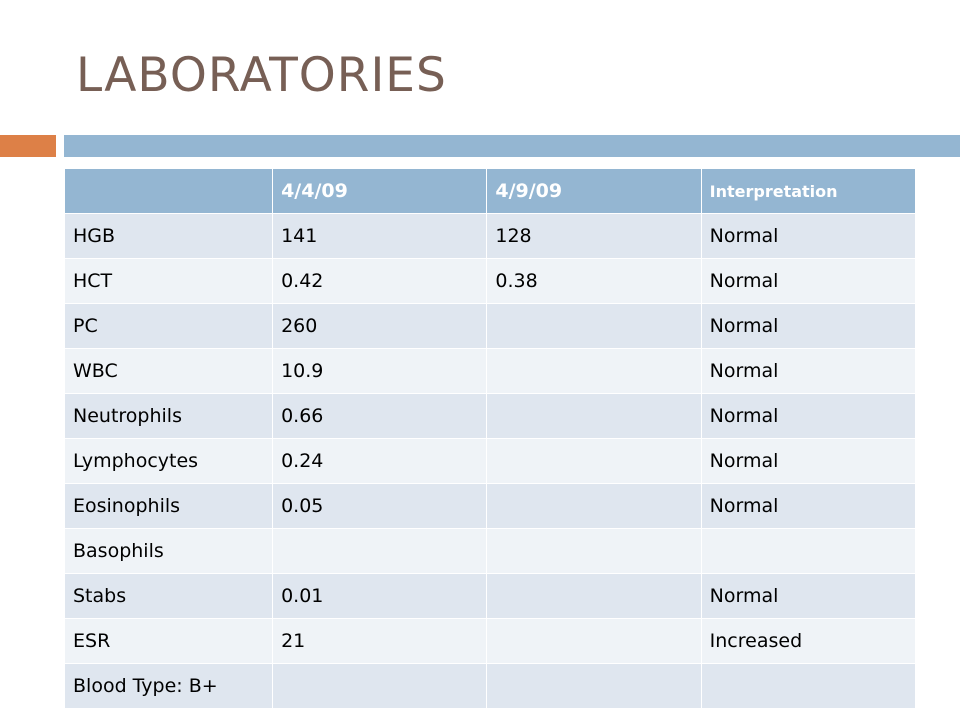 The image size is (960, 720). What do you see at coordinates (168, 236) in the screenshot?
I see `test-name: HGB` at bounding box center [168, 236].